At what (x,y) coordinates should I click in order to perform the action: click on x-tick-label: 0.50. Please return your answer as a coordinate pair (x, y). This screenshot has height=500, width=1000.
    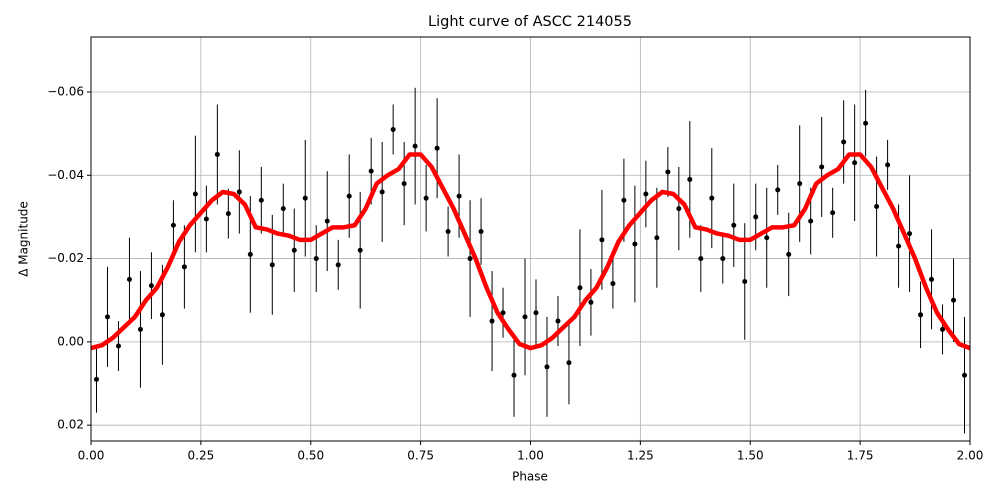
    Looking at the image, I should click on (310, 456).